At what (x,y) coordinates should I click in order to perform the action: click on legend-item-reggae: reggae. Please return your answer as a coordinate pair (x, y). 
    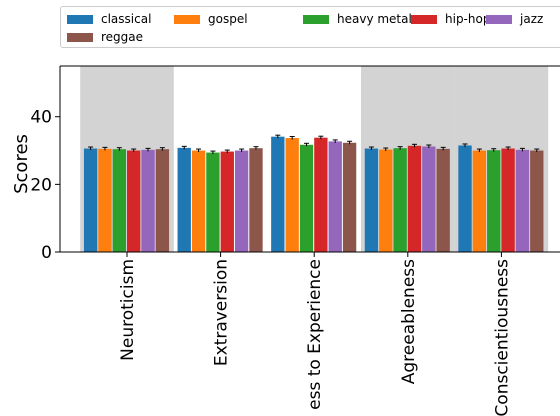
    Looking at the image, I should click on (105, 37).